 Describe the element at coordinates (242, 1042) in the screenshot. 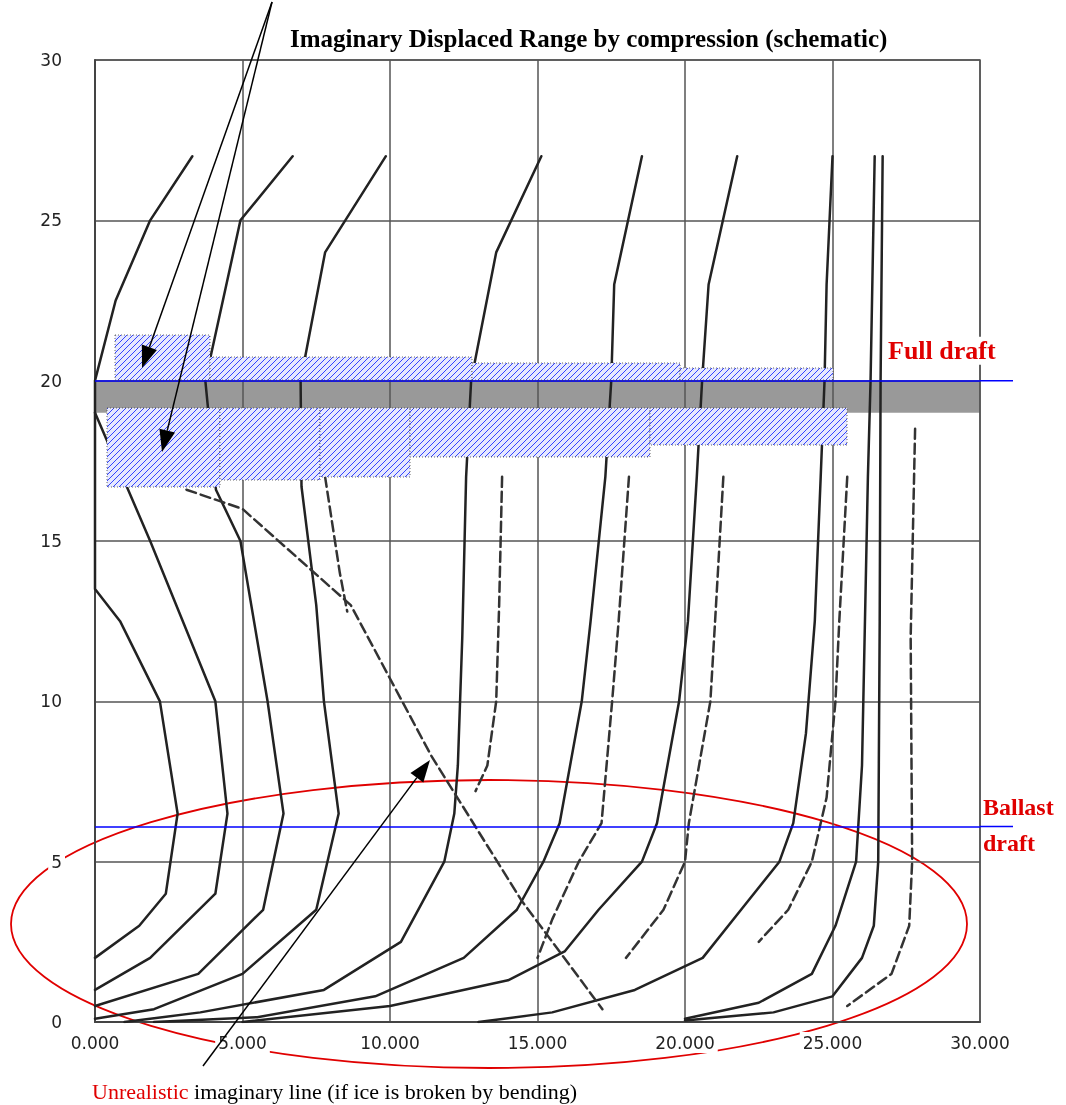

I see `x-tick-label: 5.000` at that location.